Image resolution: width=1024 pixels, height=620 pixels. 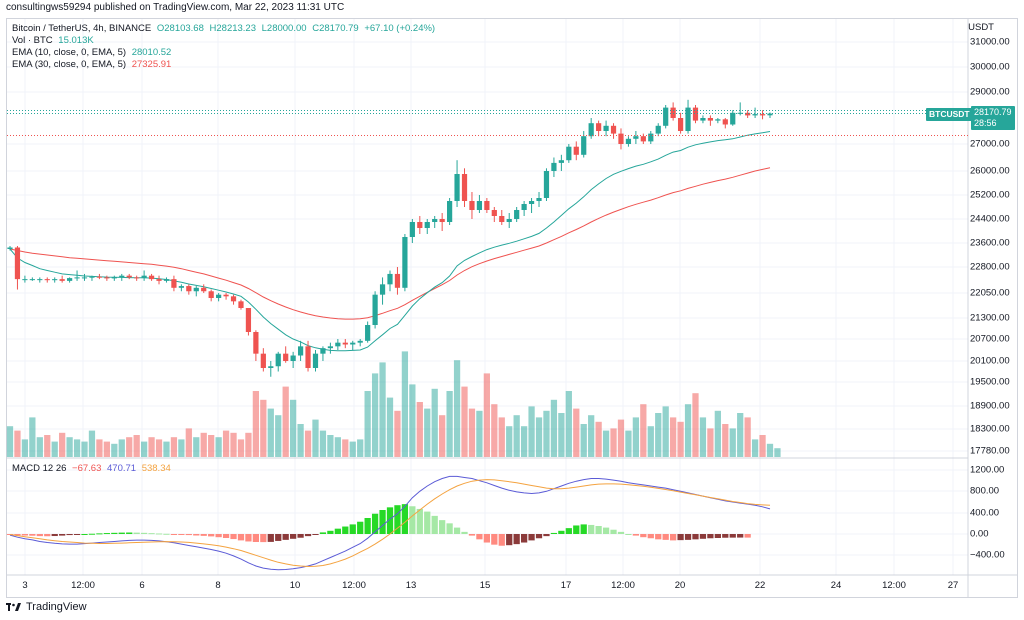 I want to click on ema10-value: 28010.52, so click(x=151, y=52).